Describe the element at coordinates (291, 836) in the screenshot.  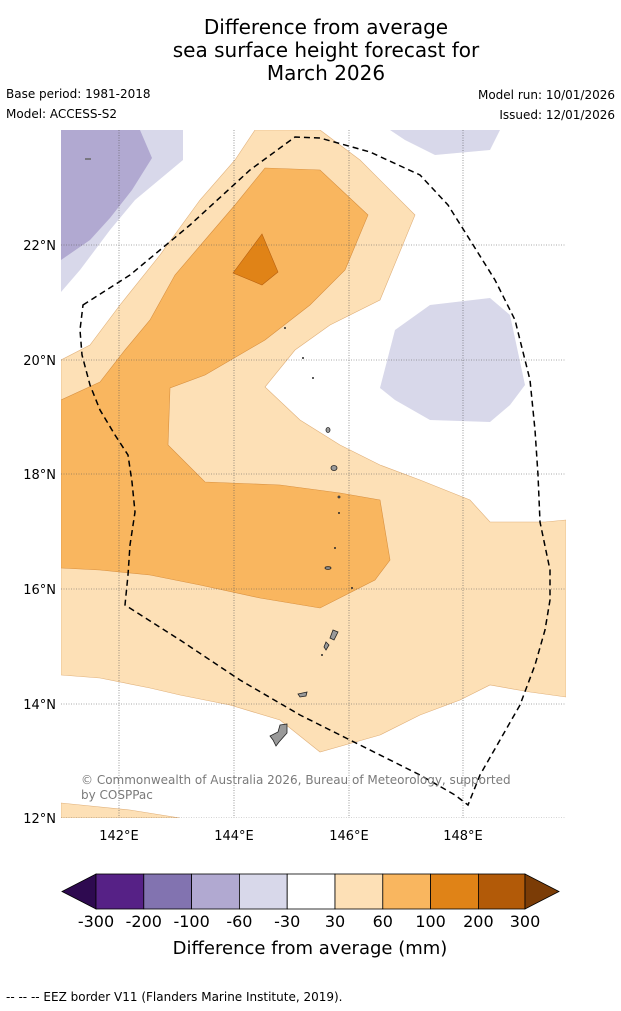
I see `longitude-labels: 142°E 144°E 146°E 148°E` at that location.